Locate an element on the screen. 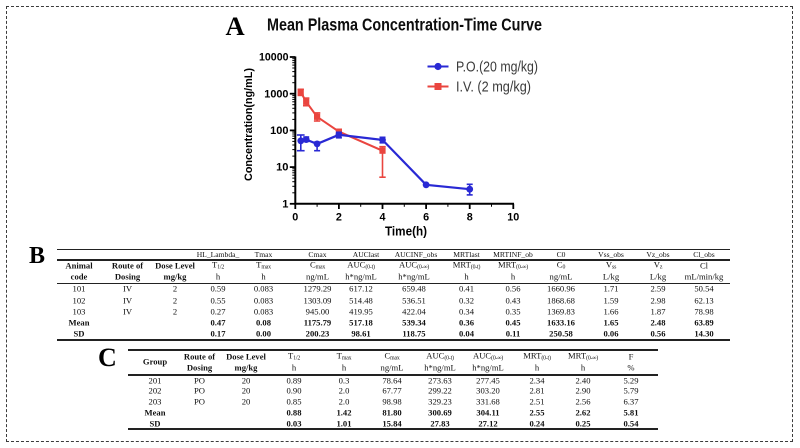  svg-text: Time(h) is located at coordinates (406, 231).